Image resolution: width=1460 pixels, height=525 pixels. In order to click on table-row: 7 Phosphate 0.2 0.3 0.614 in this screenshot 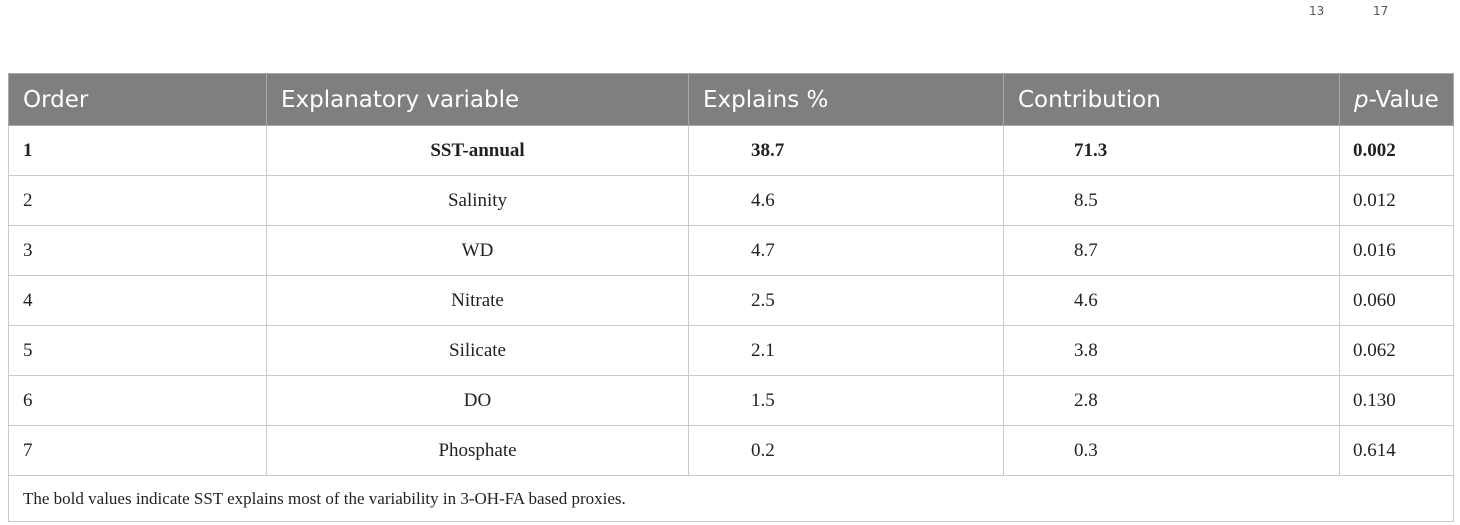, I will do `click(731, 450)`.